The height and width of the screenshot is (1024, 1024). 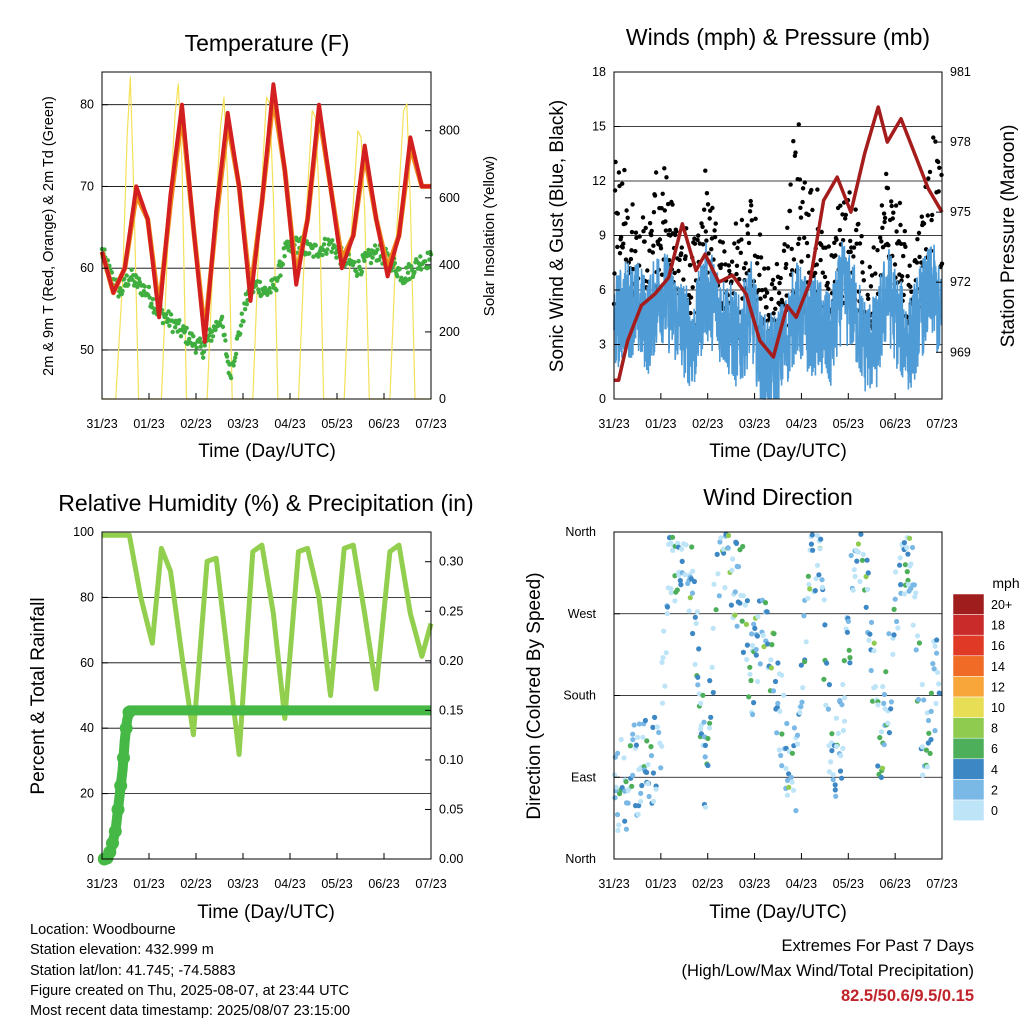 What do you see at coordinates (242, 884) in the screenshot?
I see `x-tick-label: 03/23` at bounding box center [242, 884].